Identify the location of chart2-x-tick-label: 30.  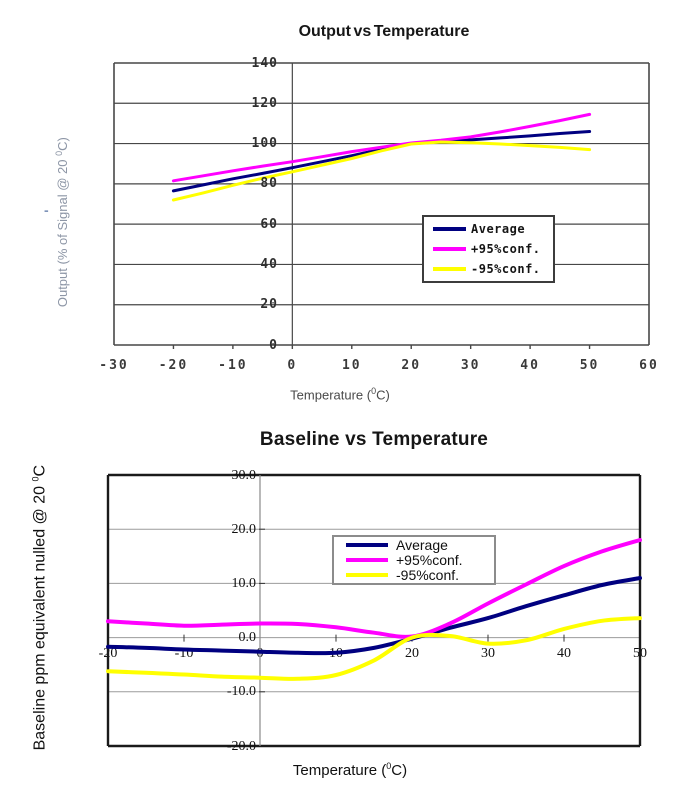
(488, 653).